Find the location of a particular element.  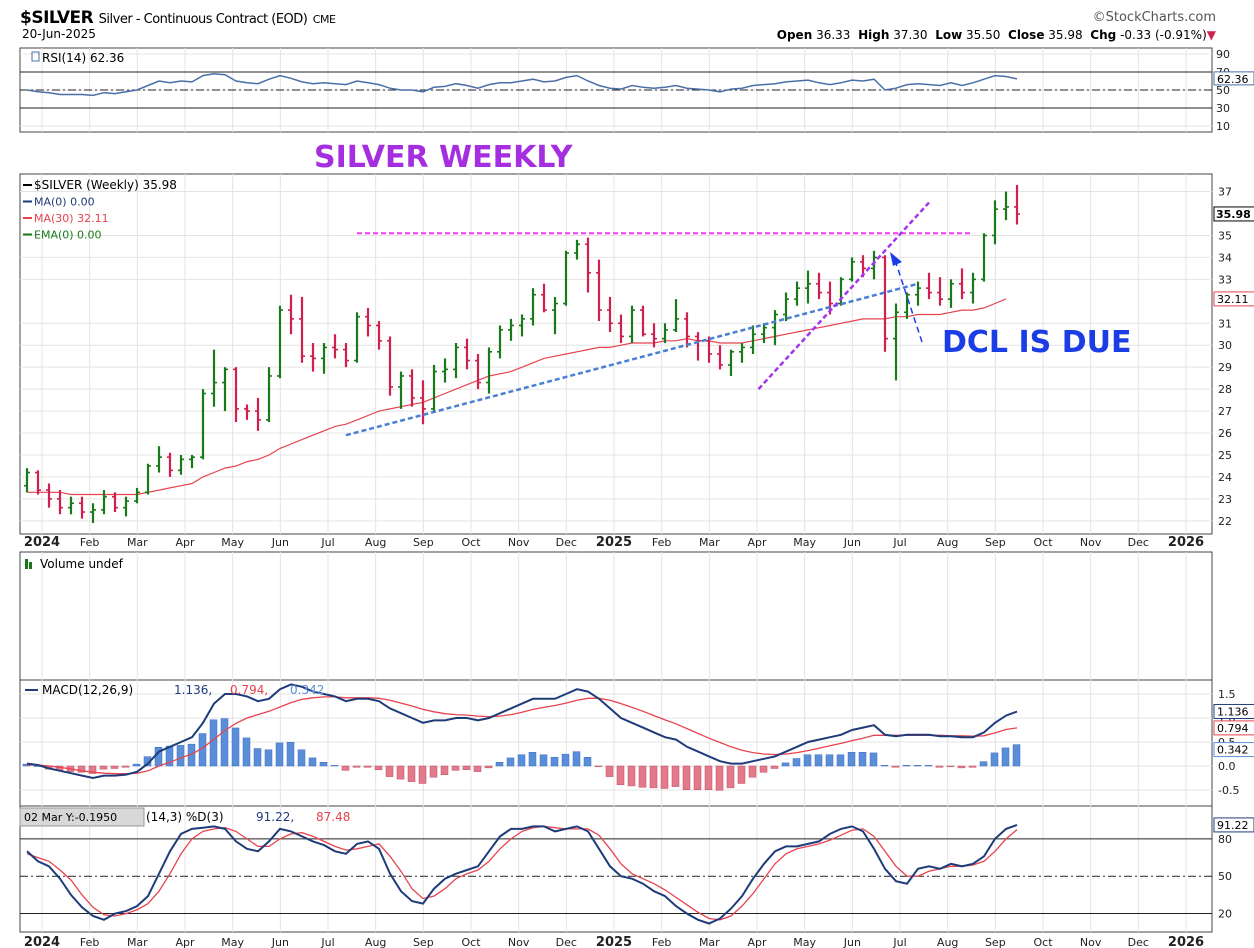

rsi-tick-label: 50 is located at coordinates (1223, 90).